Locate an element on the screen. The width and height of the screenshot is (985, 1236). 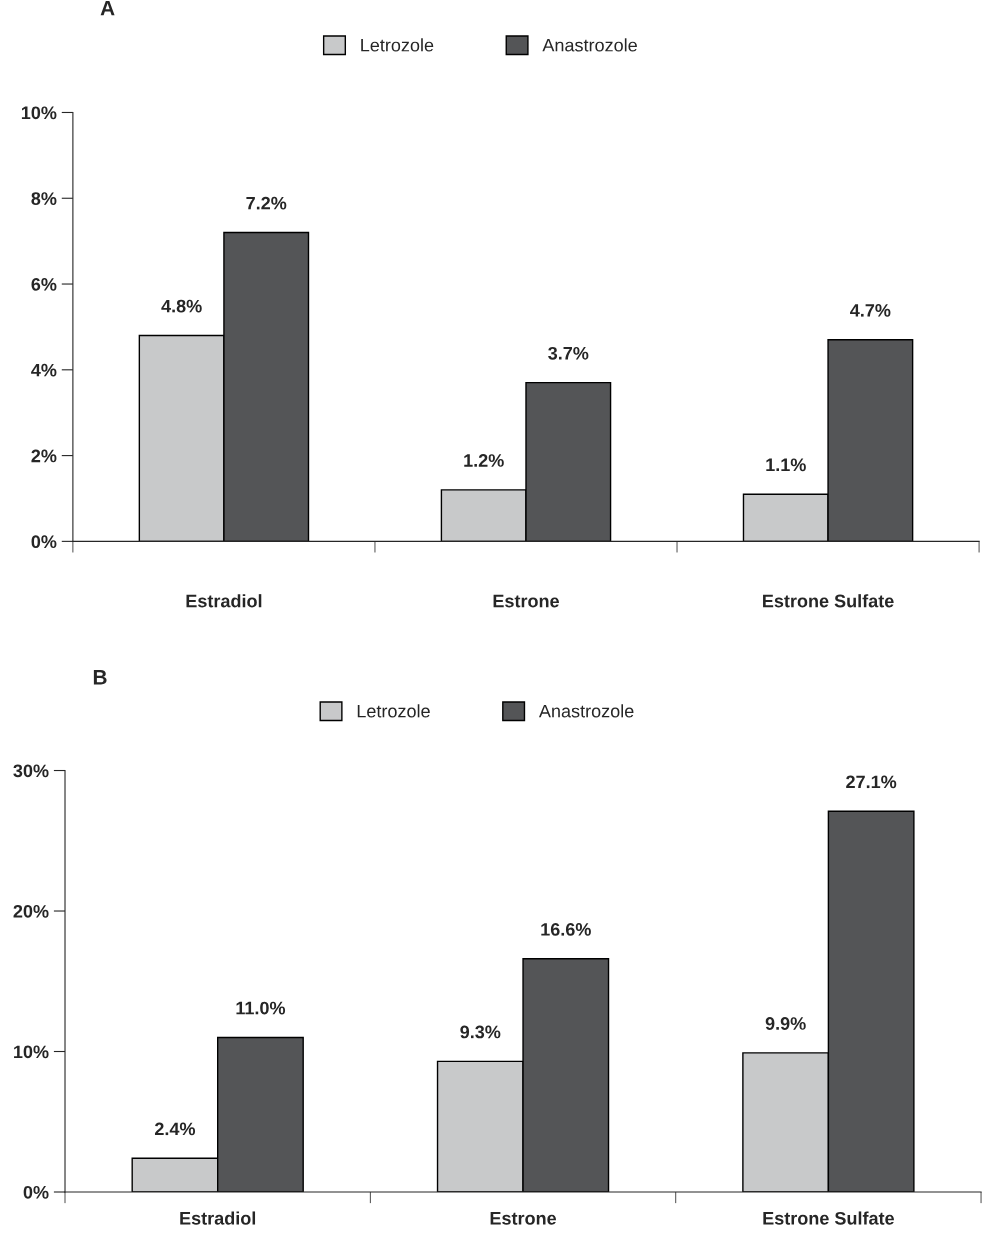
y-tick-label: 6% is located at coordinates (44, 284).